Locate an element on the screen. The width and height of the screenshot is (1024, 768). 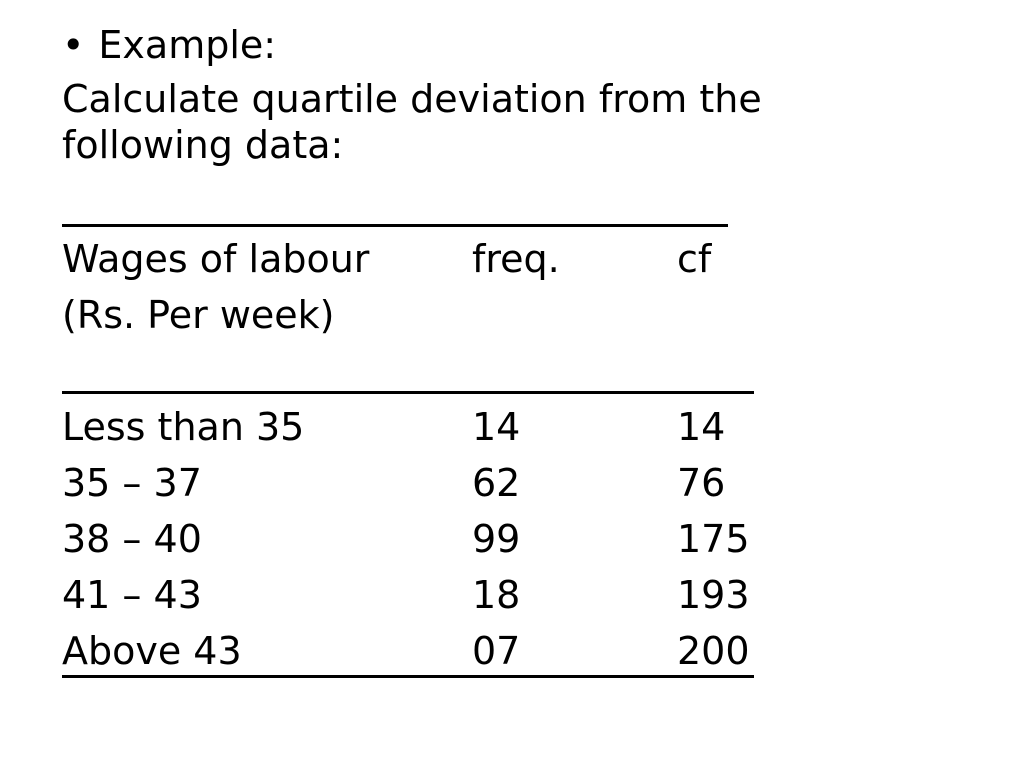
row-cf: 200 is located at coordinates (713, 651).